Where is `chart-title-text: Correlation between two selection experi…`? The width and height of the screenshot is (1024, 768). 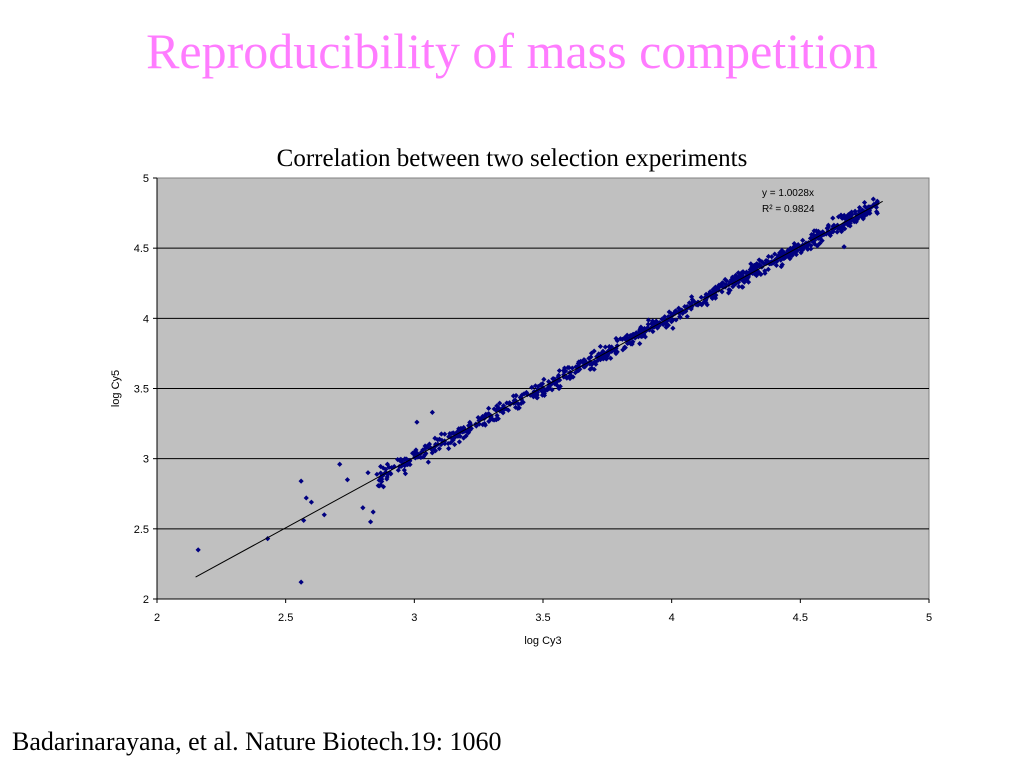 chart-title-text: Correlation between two selection experi… is located at coordinates (512, 158).